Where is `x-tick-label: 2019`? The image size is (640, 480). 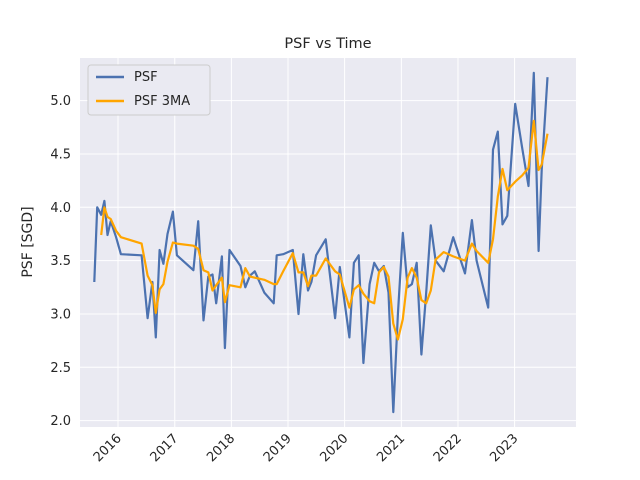 x-tick-label: 2019 is located at coordinates (278, 448).